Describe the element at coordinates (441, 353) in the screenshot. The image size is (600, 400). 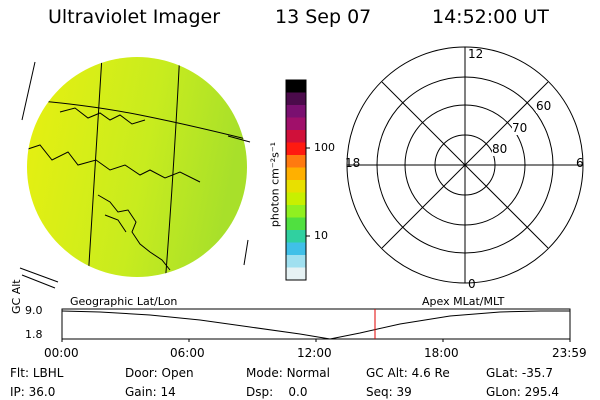
I see `time-tick-1800: 18:00` at that location.